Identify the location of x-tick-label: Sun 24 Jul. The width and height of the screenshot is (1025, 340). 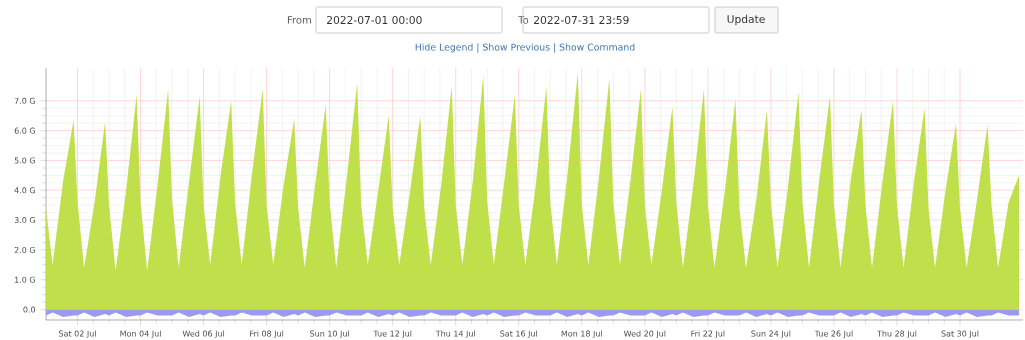
(771, 334).